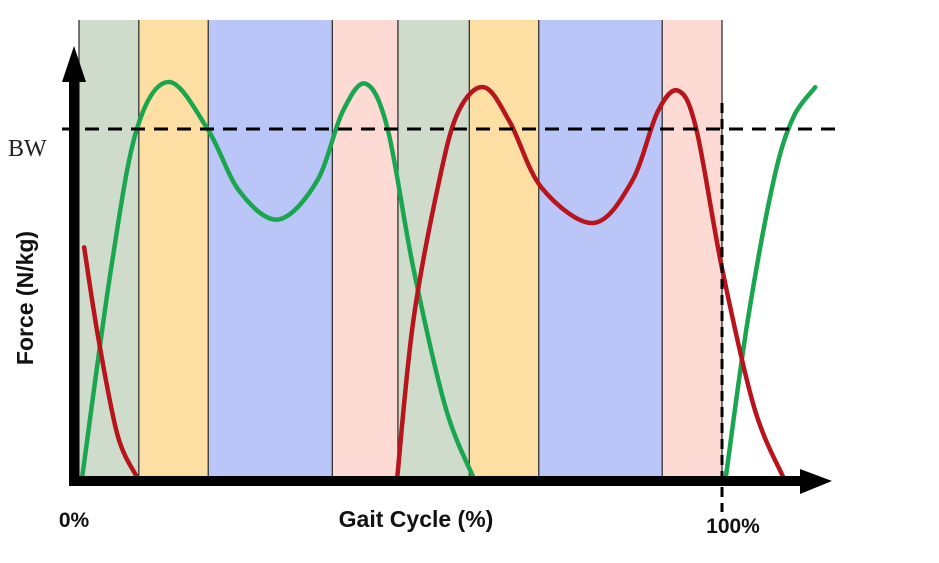 The width and height of the screenshot is (939, 563). What do you see at coordinates (74, 281) in the screenshot?
I see `y-axis-line` at bounding box center [74, 281].